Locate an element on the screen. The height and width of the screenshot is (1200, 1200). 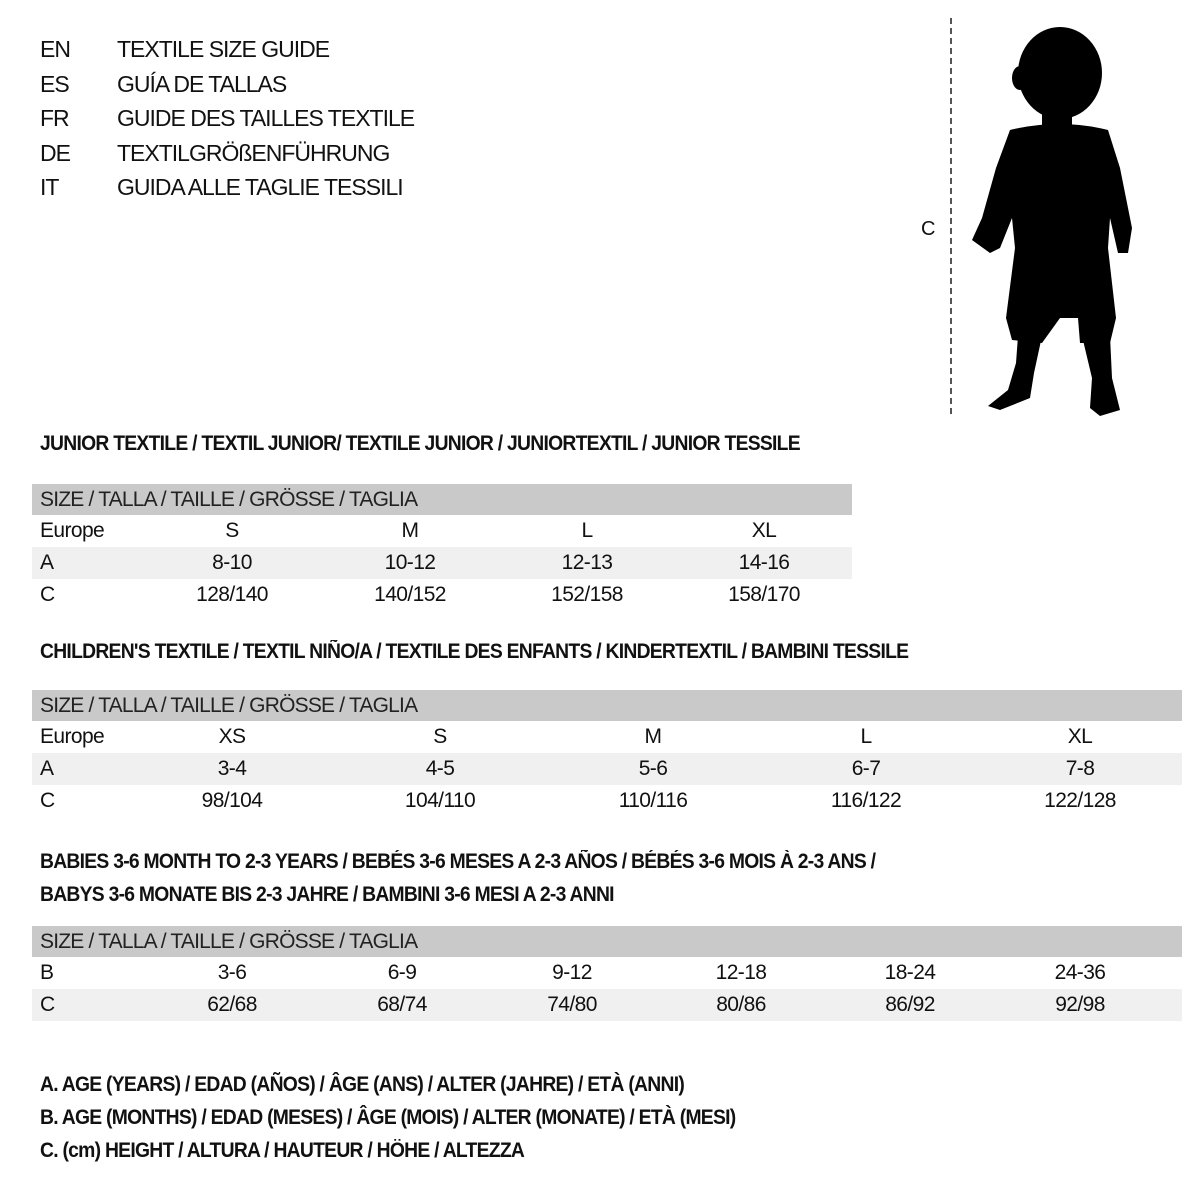
table-cell: 140/152 is located at coordinates (410, 594).